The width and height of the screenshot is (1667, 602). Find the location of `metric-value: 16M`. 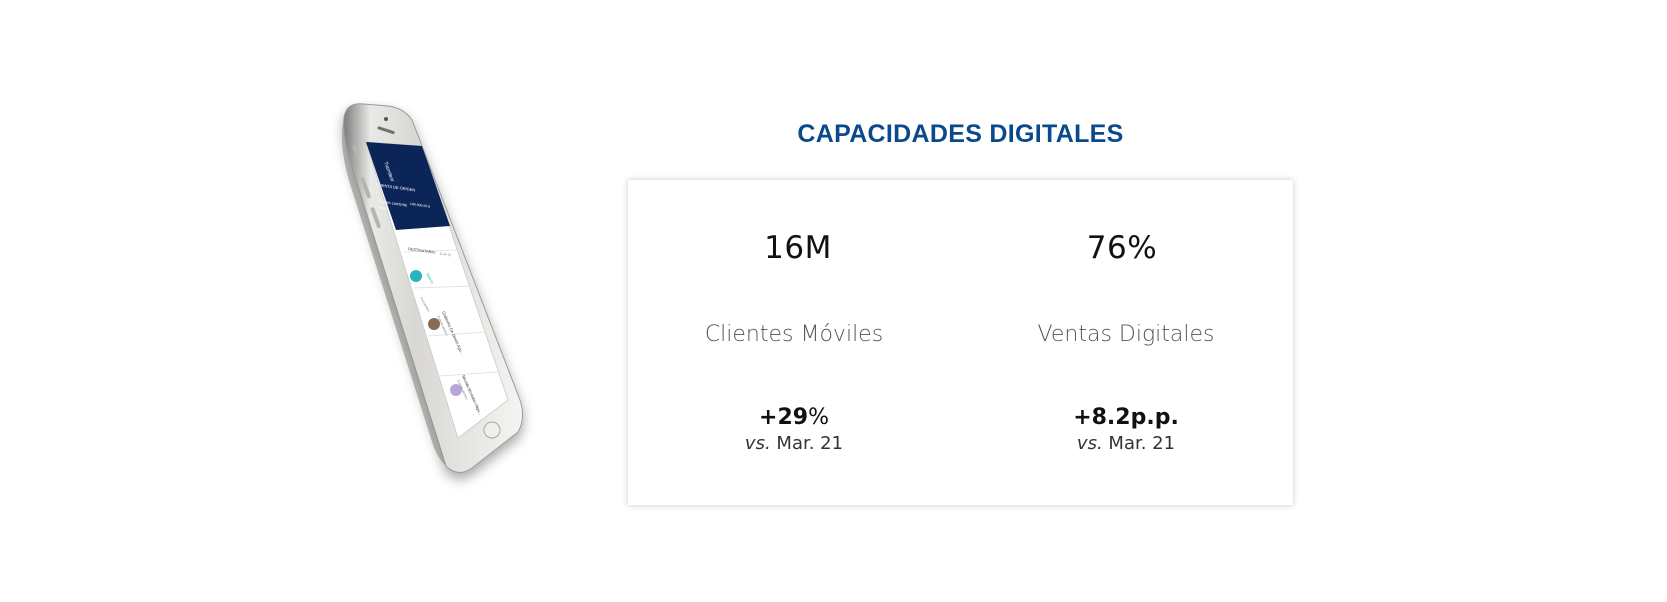

metric-value: 16M is located at coordinates (798, 248).